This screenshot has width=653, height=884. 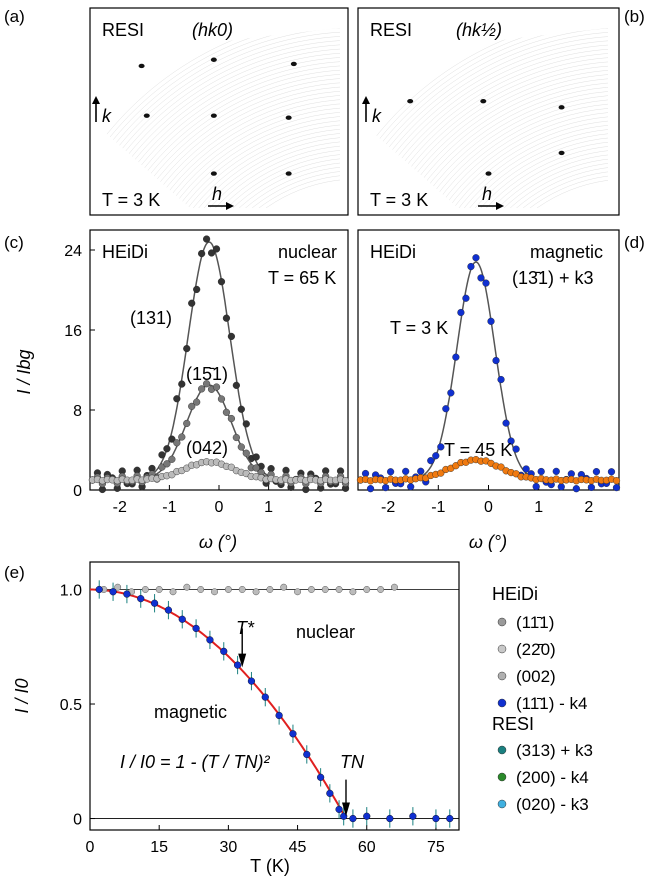 What do you see at coordinates (169, 507) in the screenshot?
I see `x-tick-label: -1` at bounding box center [169, 507].